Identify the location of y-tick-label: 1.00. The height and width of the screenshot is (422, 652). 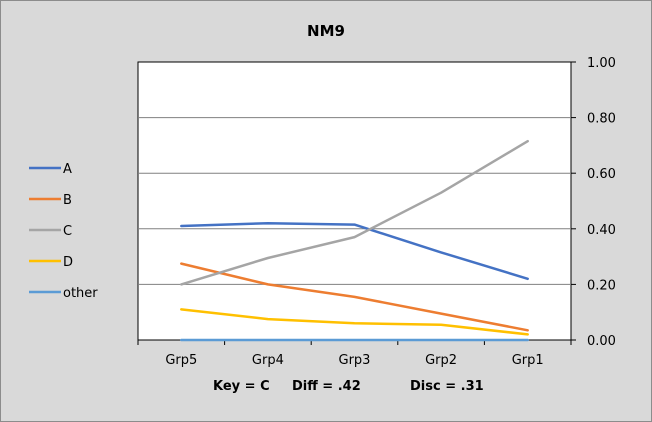
(601, 63).